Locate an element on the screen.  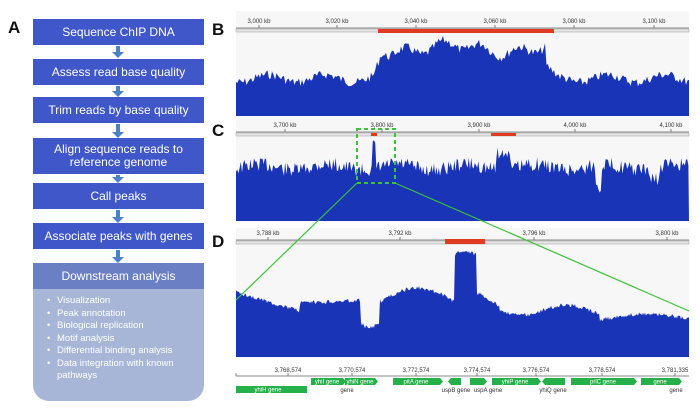
gene-uspB is located at coordinates (454, 381).